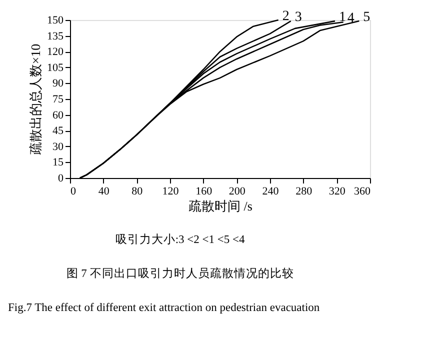 This screenshot has width=427, height=347. Describe the element at coordinates (237, 192) in the screenshot. I see `x-tick-label: 200` at that location.